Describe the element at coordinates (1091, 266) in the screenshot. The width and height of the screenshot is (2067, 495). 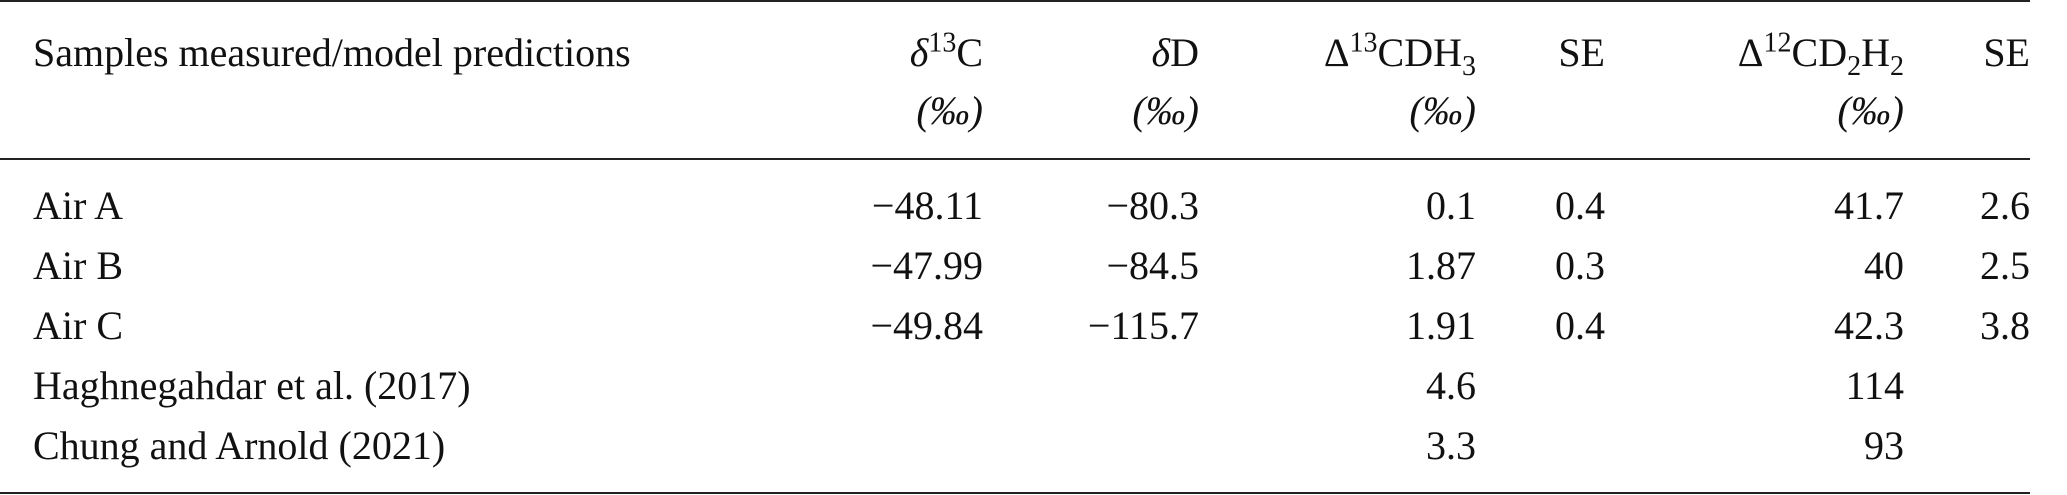
I see `cell: −84.5` at that location.